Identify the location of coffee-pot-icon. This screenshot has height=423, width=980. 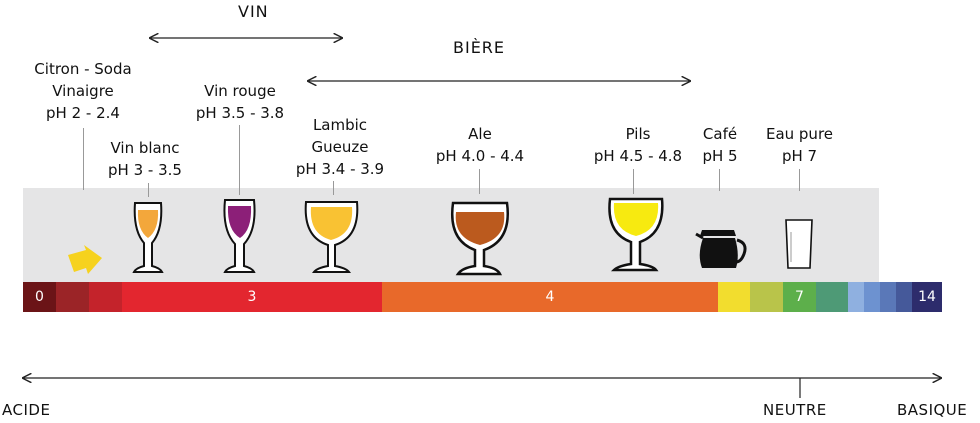
(721, 249).